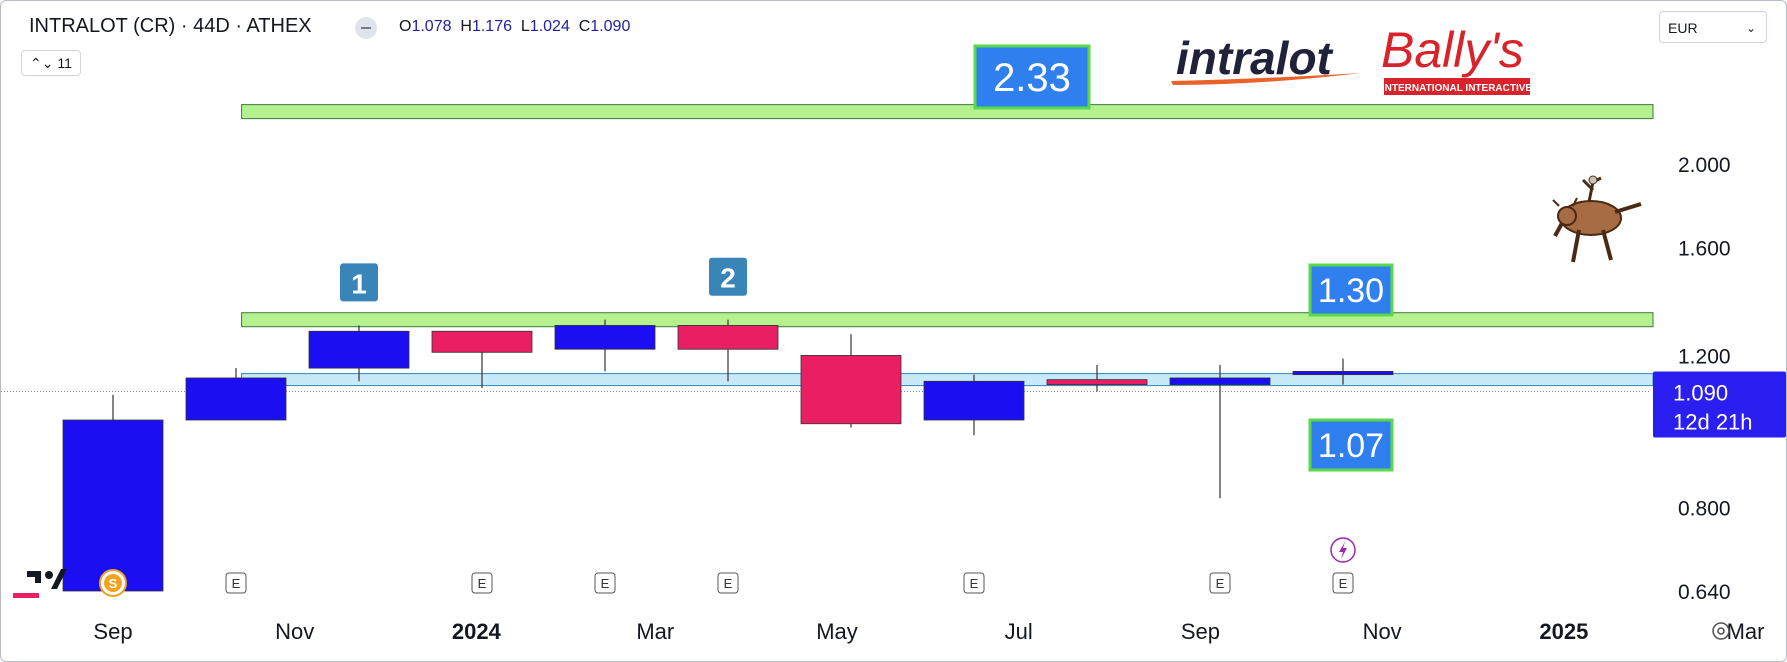 The height and width of the screenshot is (662, 1787). What do you see at coordinates (584, 26) in the screenshot?
I see `close-label: C` at bounding box center [584, 26].